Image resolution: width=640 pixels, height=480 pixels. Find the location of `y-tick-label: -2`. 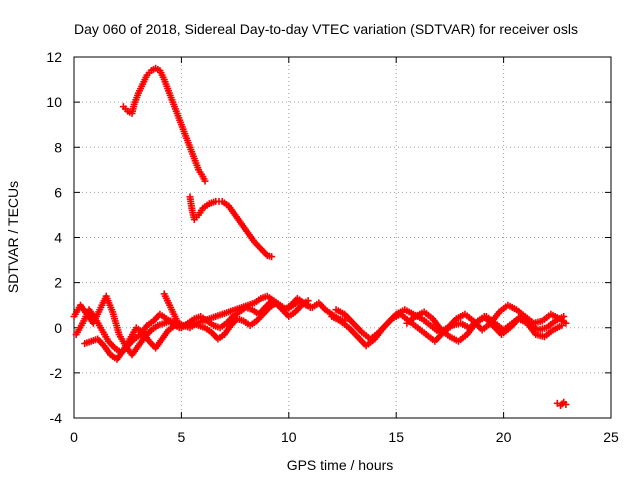

y-tick-label: -2 is located at coordinates (56, 373).